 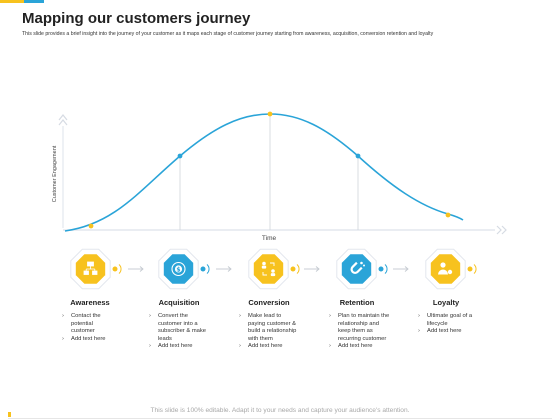 I want to click on stage-arrows, so click(x=268, y=269).